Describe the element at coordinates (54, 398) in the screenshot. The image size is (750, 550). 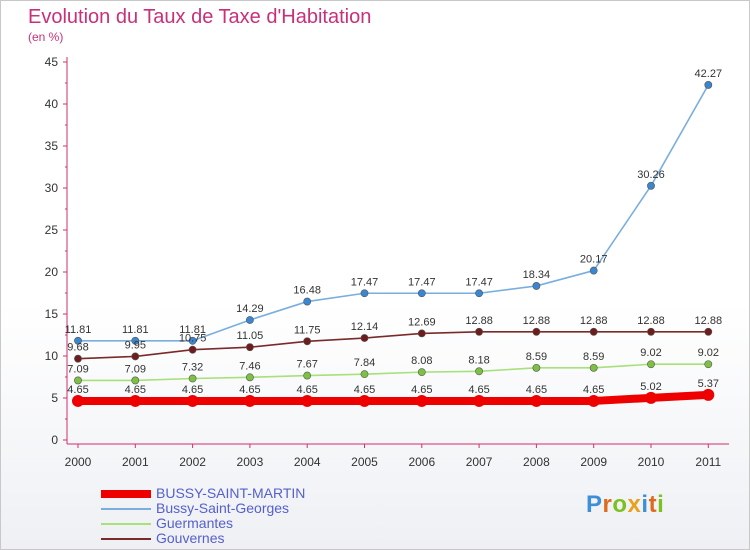
I see `y-tick-label: 5` at that location.